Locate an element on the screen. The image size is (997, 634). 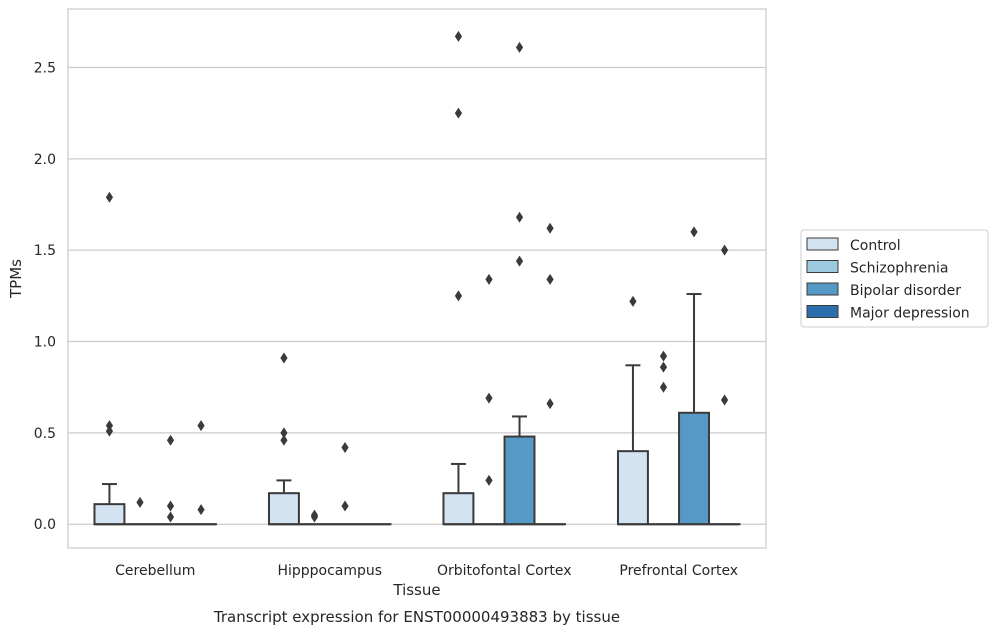
y-tick-label: 0.5 is located at coordinates (45, 434).